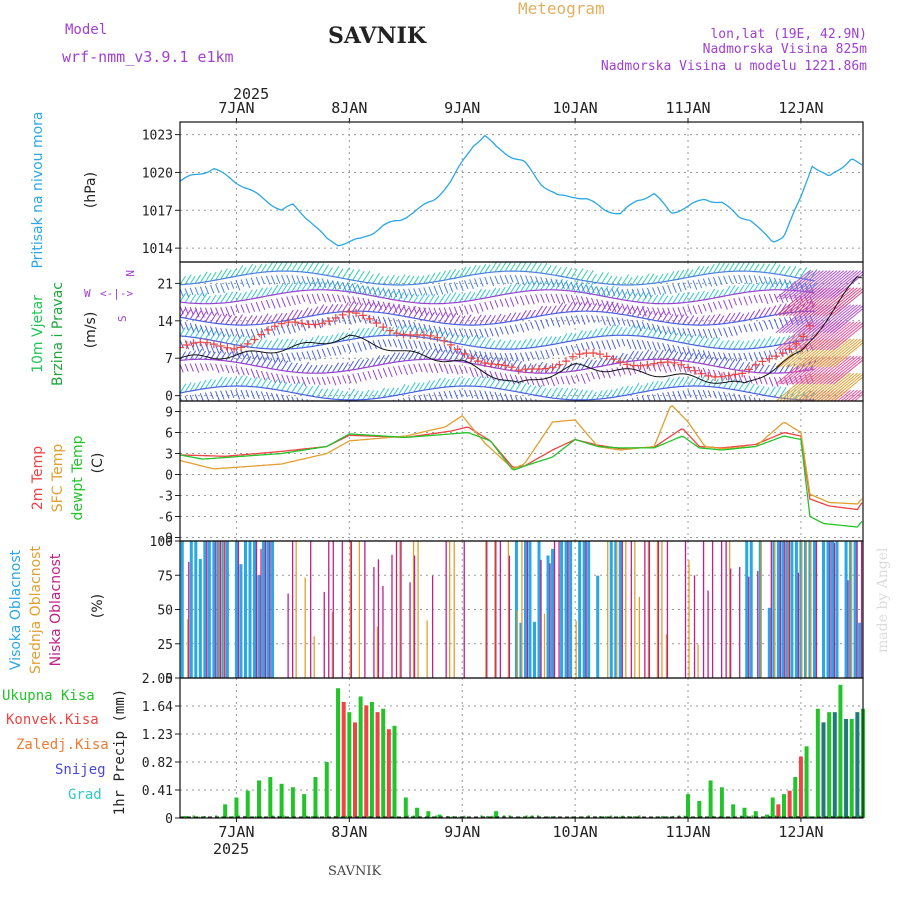 The image size is (900, 900). Describe the element at coordinates (165, 322) in the screenshot. I see `ytick-label-wind-2: 14` at that location.